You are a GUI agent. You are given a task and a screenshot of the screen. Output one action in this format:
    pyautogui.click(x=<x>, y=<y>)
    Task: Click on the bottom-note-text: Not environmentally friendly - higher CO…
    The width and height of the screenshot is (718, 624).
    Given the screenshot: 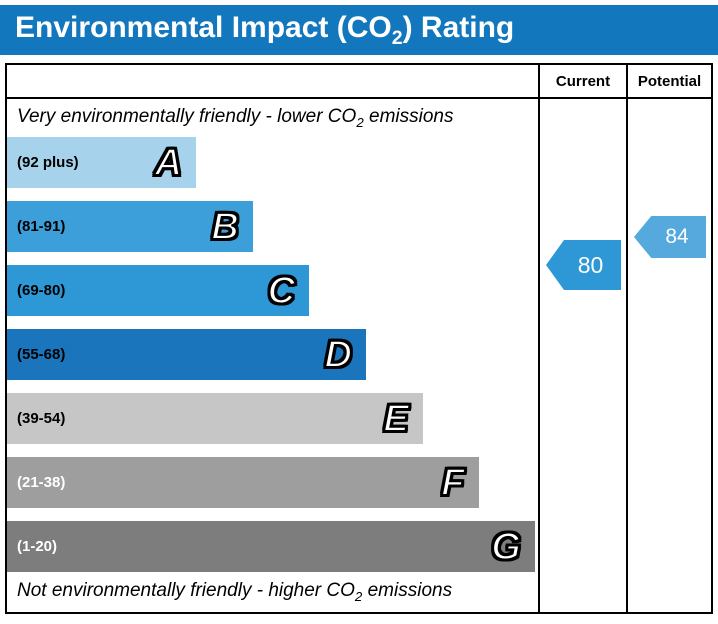 What is the action you would take?
    pyautogui.click(x=235, y=592)
    